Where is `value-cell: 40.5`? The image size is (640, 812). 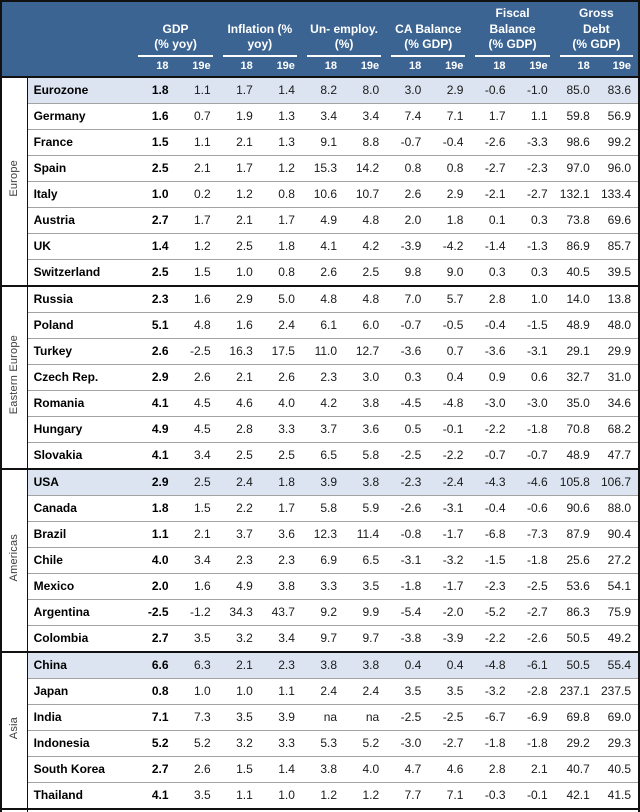
value-cell: 40.5 is located at coordinates (575, 272).